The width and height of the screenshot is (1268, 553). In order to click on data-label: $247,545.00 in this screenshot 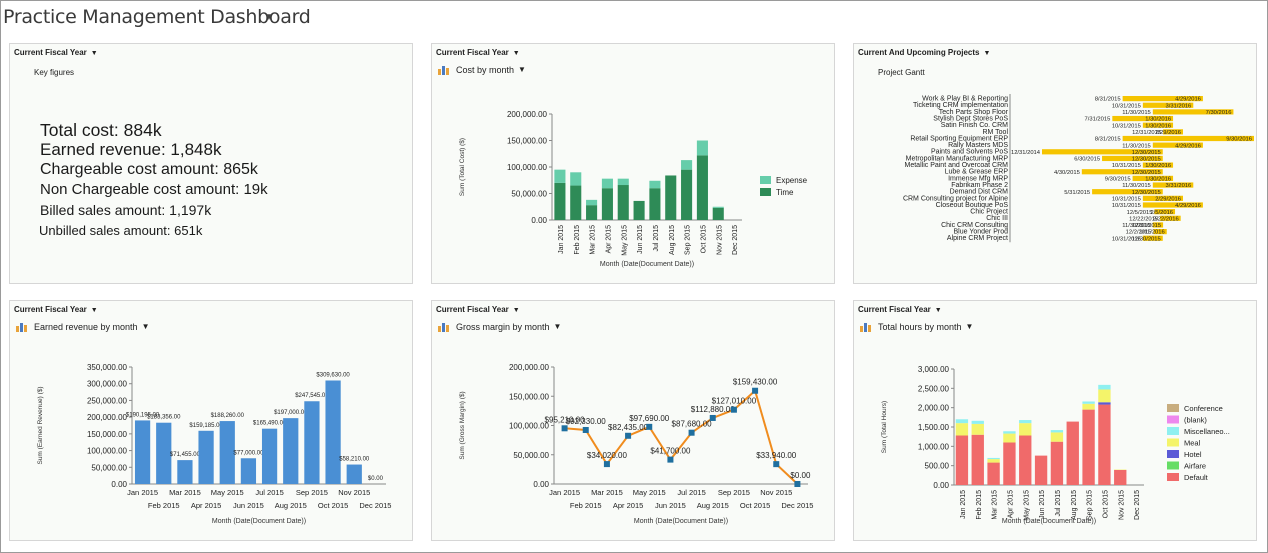, I will do `click(312, 396)`.